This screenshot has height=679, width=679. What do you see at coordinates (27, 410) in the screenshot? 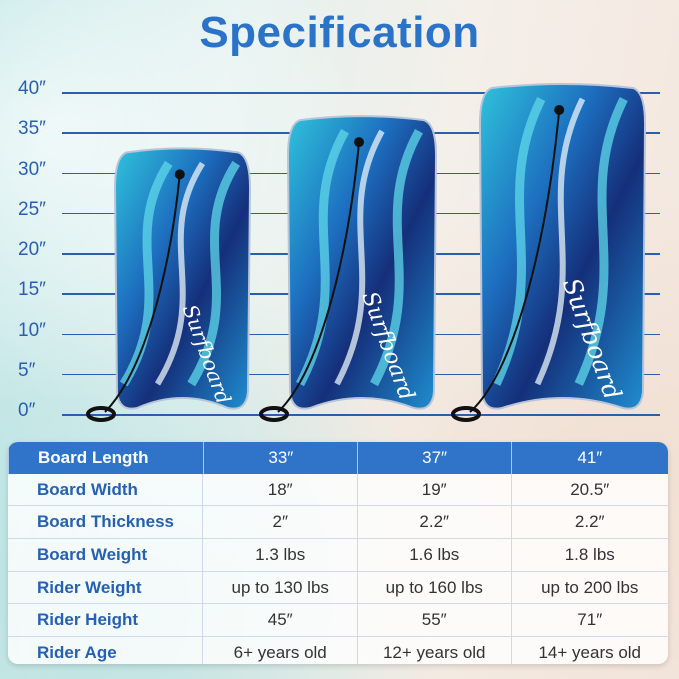
I see `scale-label: 0″` at bounding box center [27, 410].